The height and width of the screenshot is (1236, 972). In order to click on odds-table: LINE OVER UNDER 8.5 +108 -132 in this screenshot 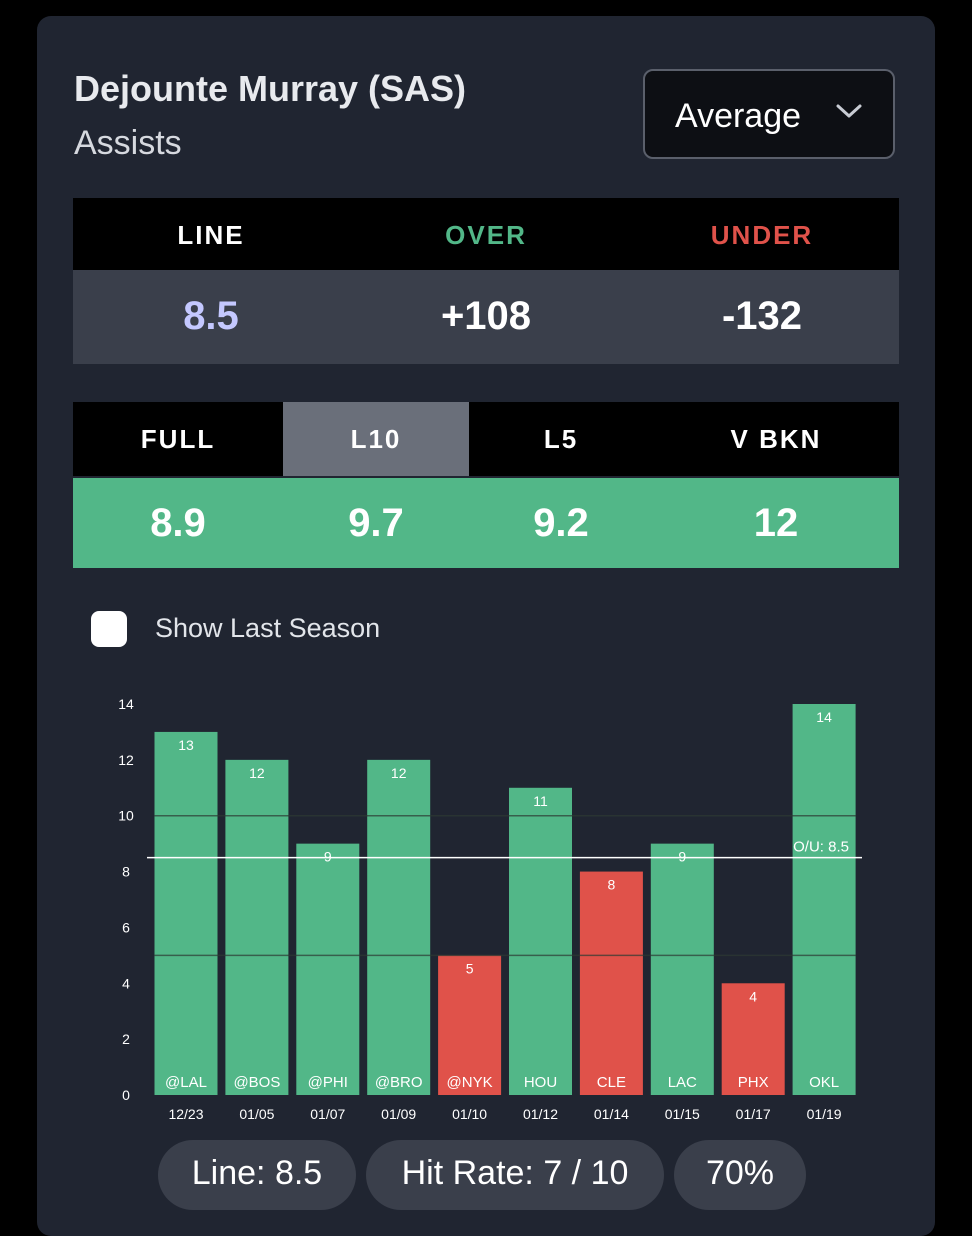, I will do `click(486, 281)`.